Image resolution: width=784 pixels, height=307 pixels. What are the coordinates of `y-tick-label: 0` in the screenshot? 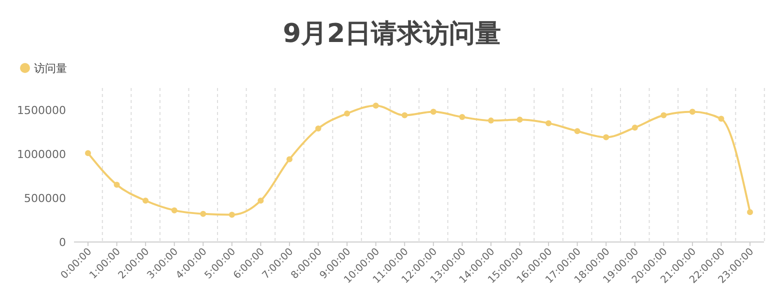 It's located at (62, 242).